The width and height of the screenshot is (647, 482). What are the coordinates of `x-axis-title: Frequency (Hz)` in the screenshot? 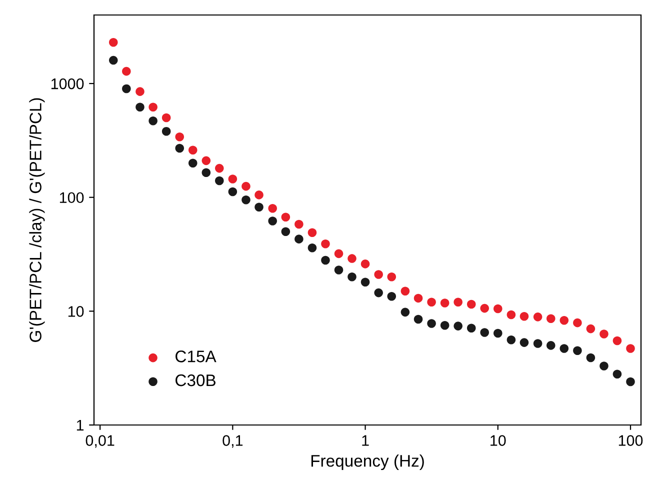 It's located at (367, 462).